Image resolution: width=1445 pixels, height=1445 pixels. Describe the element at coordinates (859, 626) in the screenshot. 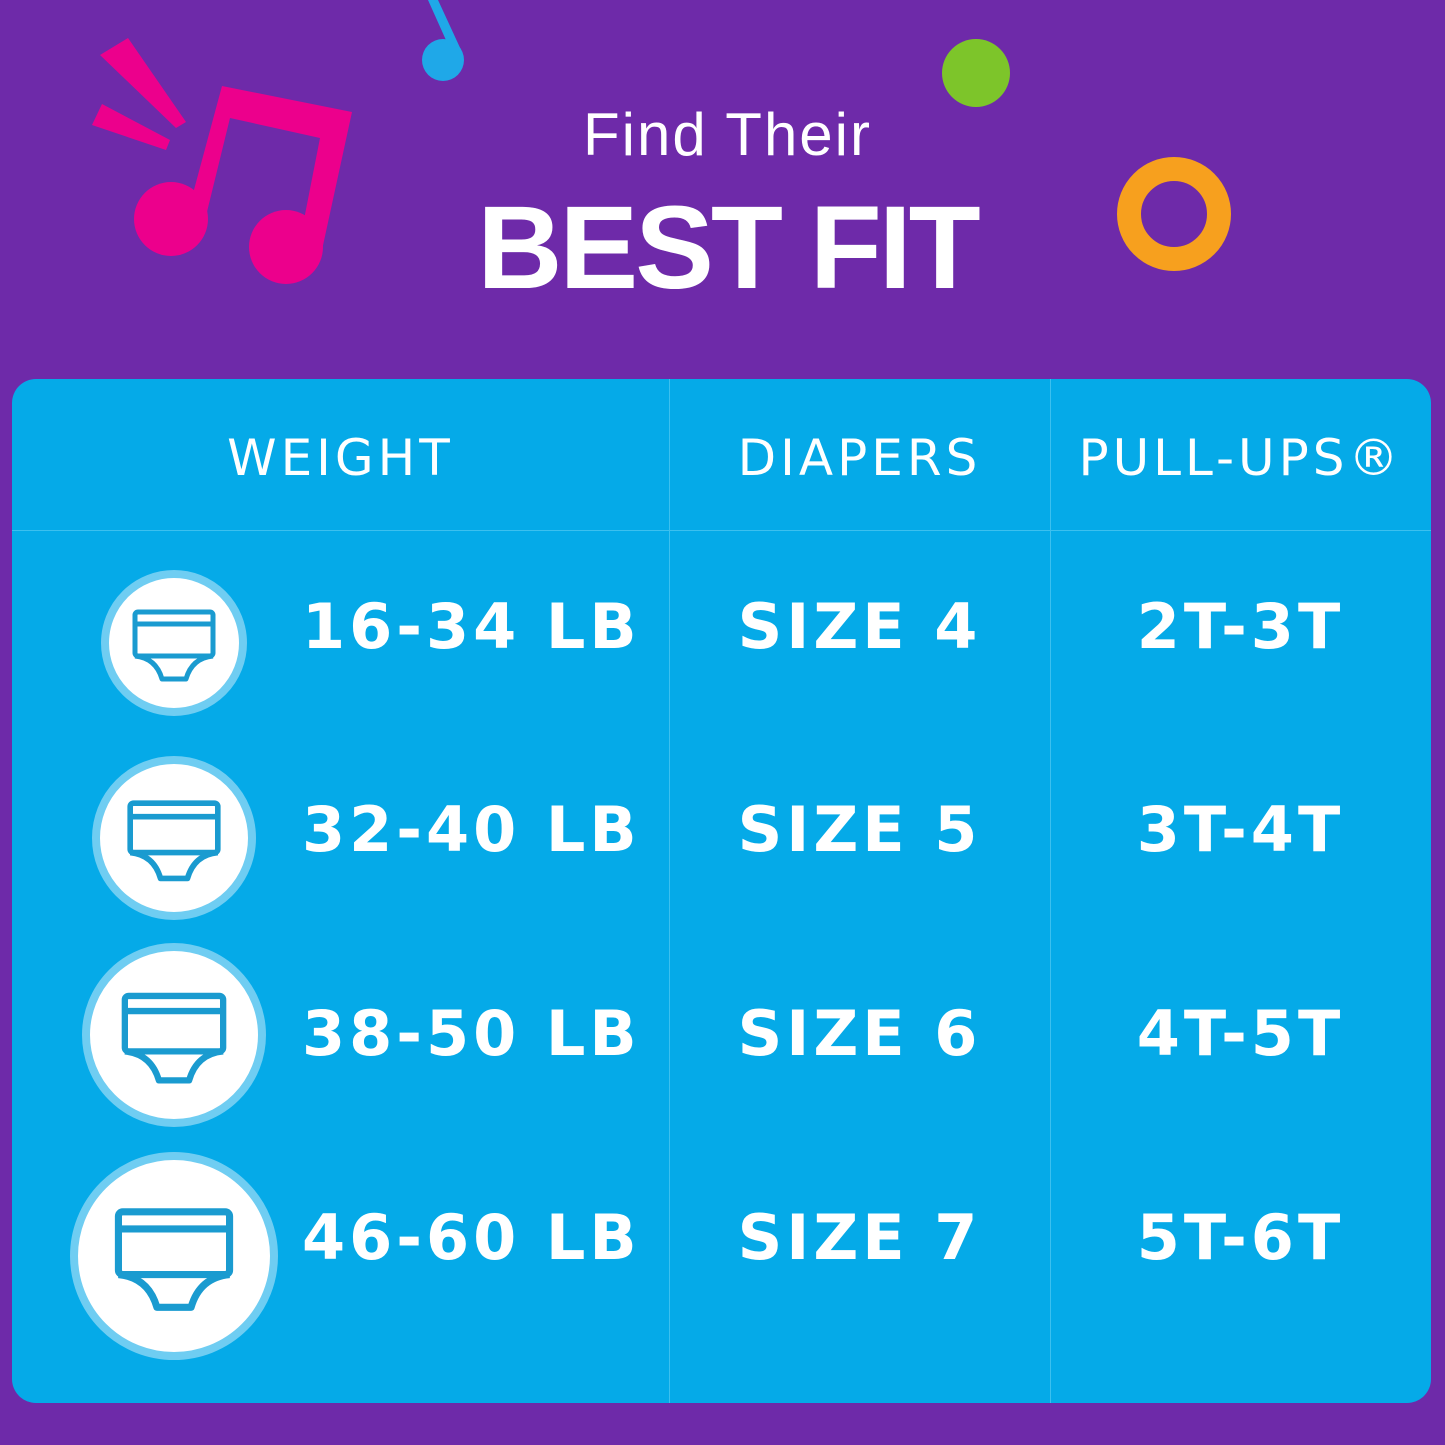

I see `diapers-cell: SIZE 4` at that location.